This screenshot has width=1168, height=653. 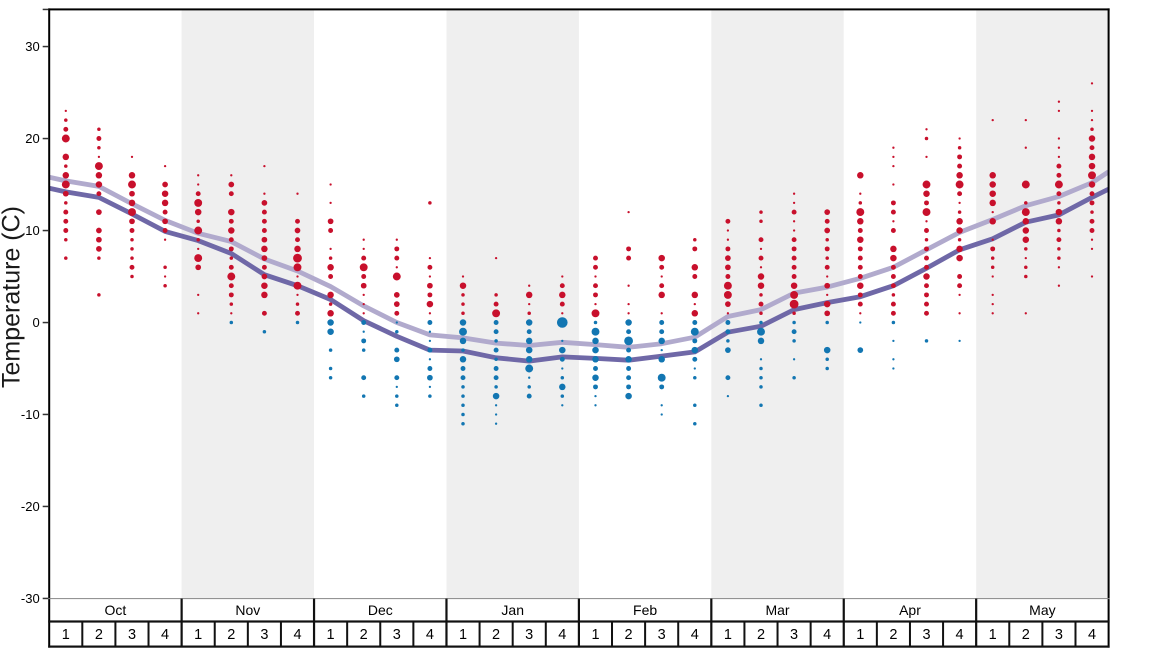 What do you see at coordinates (380, 610) in the screenshot?
I see `svg-text: Dec` at bounding box center [380, 610].